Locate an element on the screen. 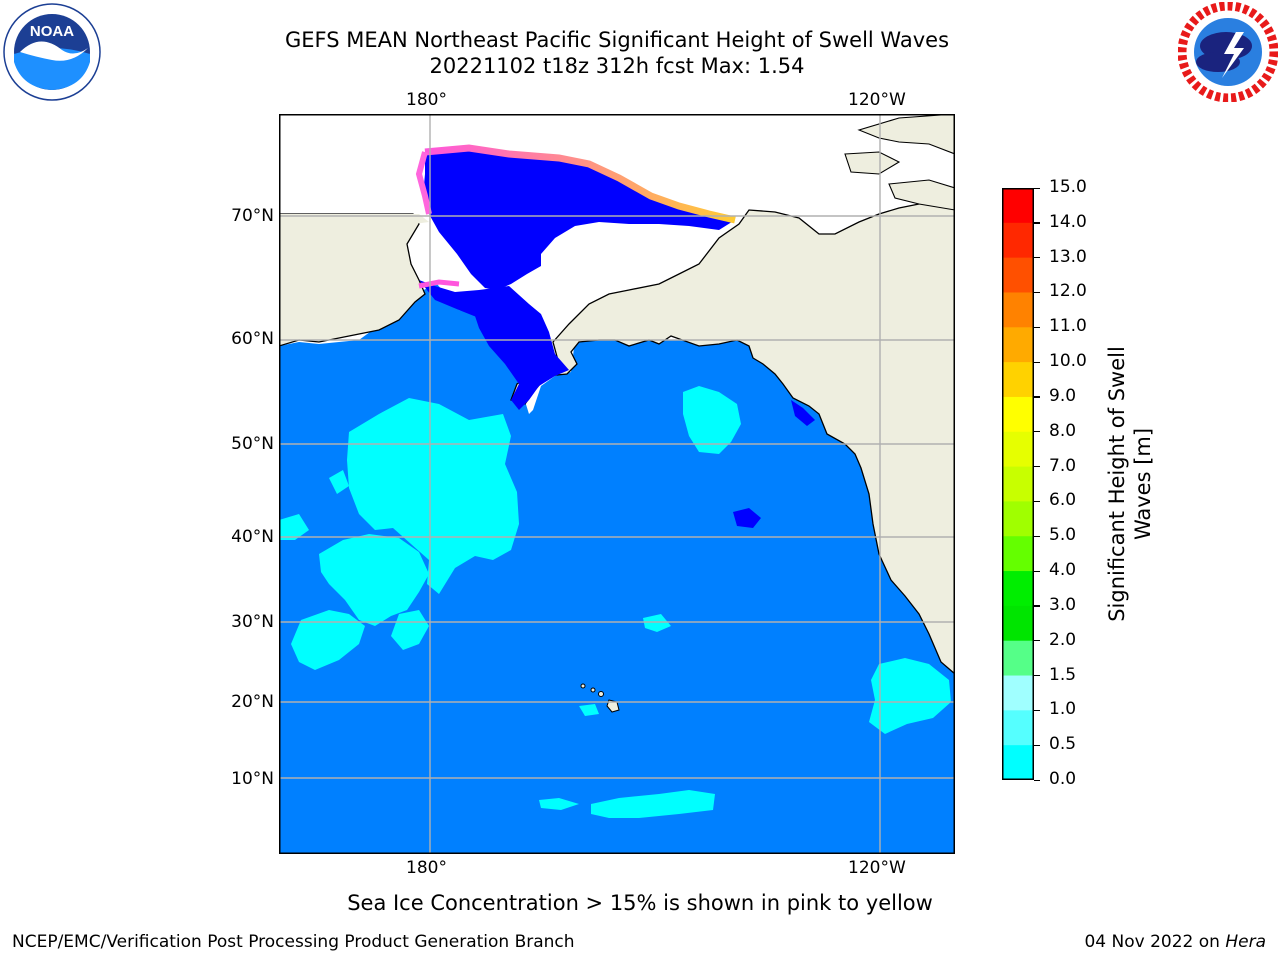  colorbar-tick-label: 4.0 is located at coordinates (1063, 570).